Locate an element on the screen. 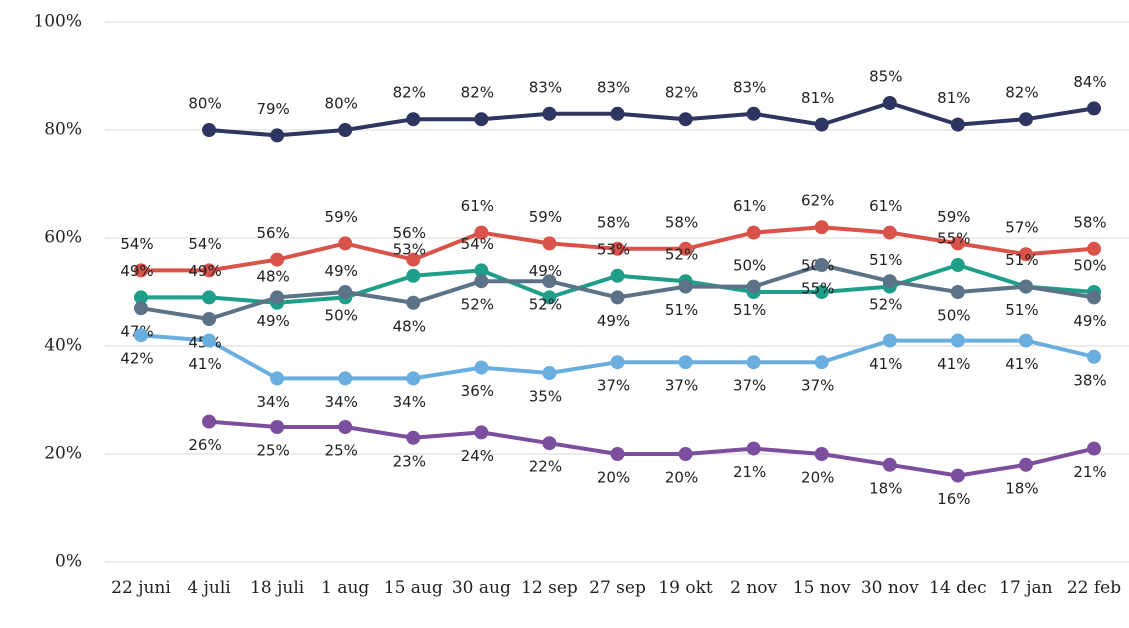  x-tick-label: 18 juli is located at coordinates (277, 588).